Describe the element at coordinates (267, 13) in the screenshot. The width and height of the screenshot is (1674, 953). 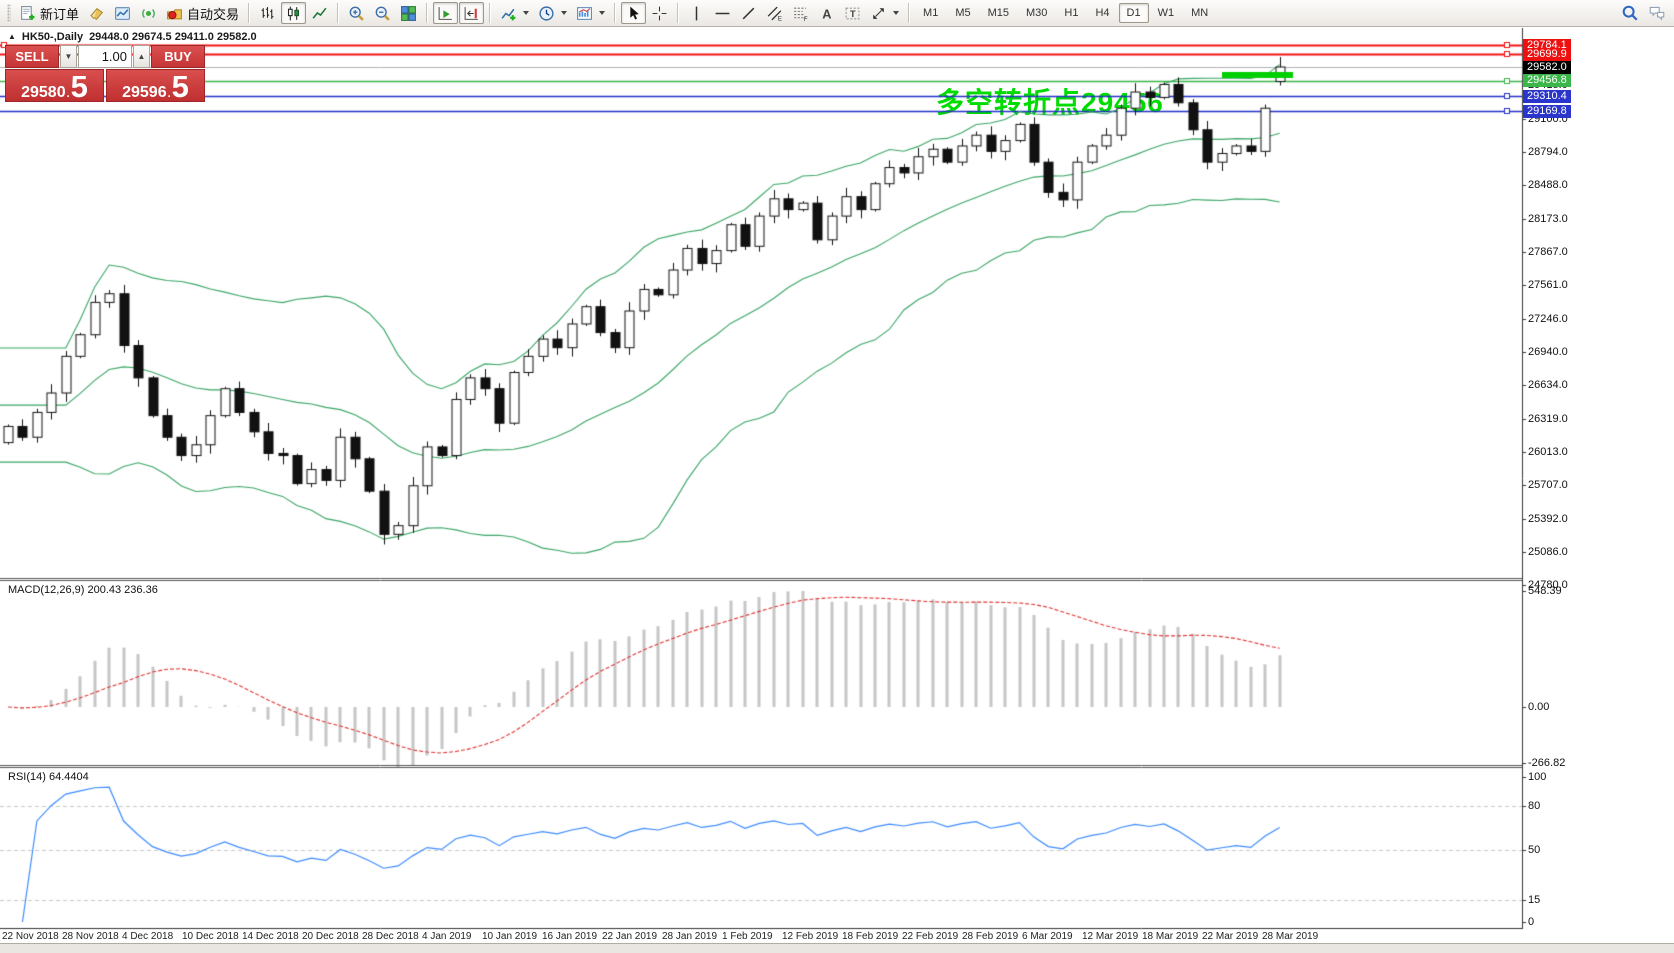
I see `bar-chart-button` at that location.